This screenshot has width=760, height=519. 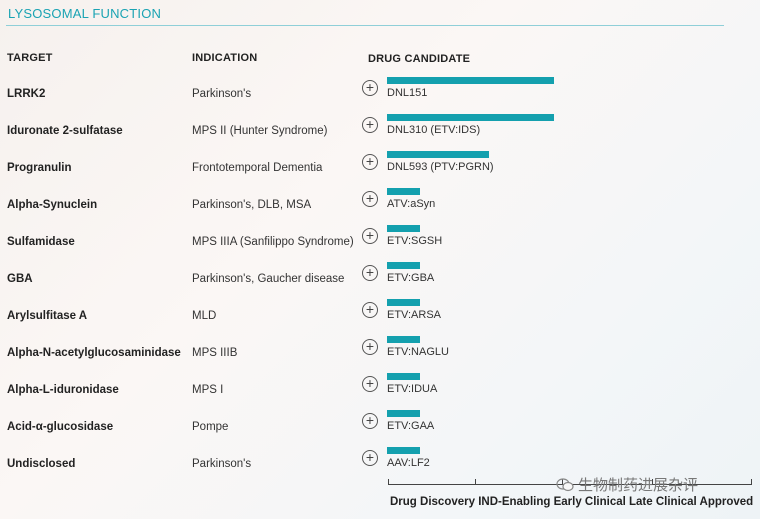 I want to click on indication-text: MLD, so click(x=204, y=316).